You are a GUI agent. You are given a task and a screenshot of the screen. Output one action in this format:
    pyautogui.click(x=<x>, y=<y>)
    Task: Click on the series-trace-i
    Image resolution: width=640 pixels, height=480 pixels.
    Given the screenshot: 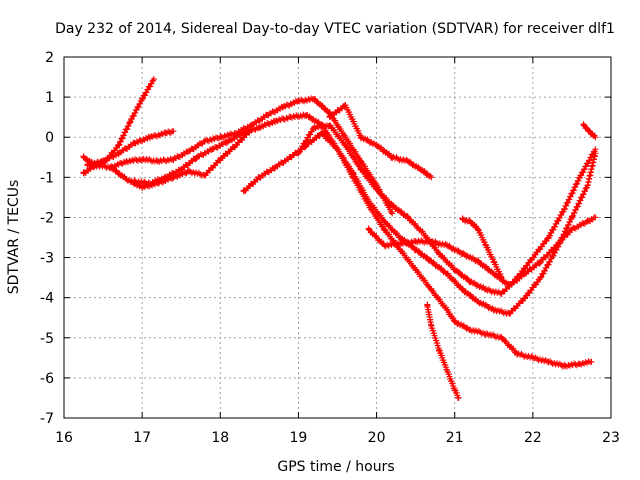 What is the action you would take?
    pyautogui.click(x=482, y=252)
    